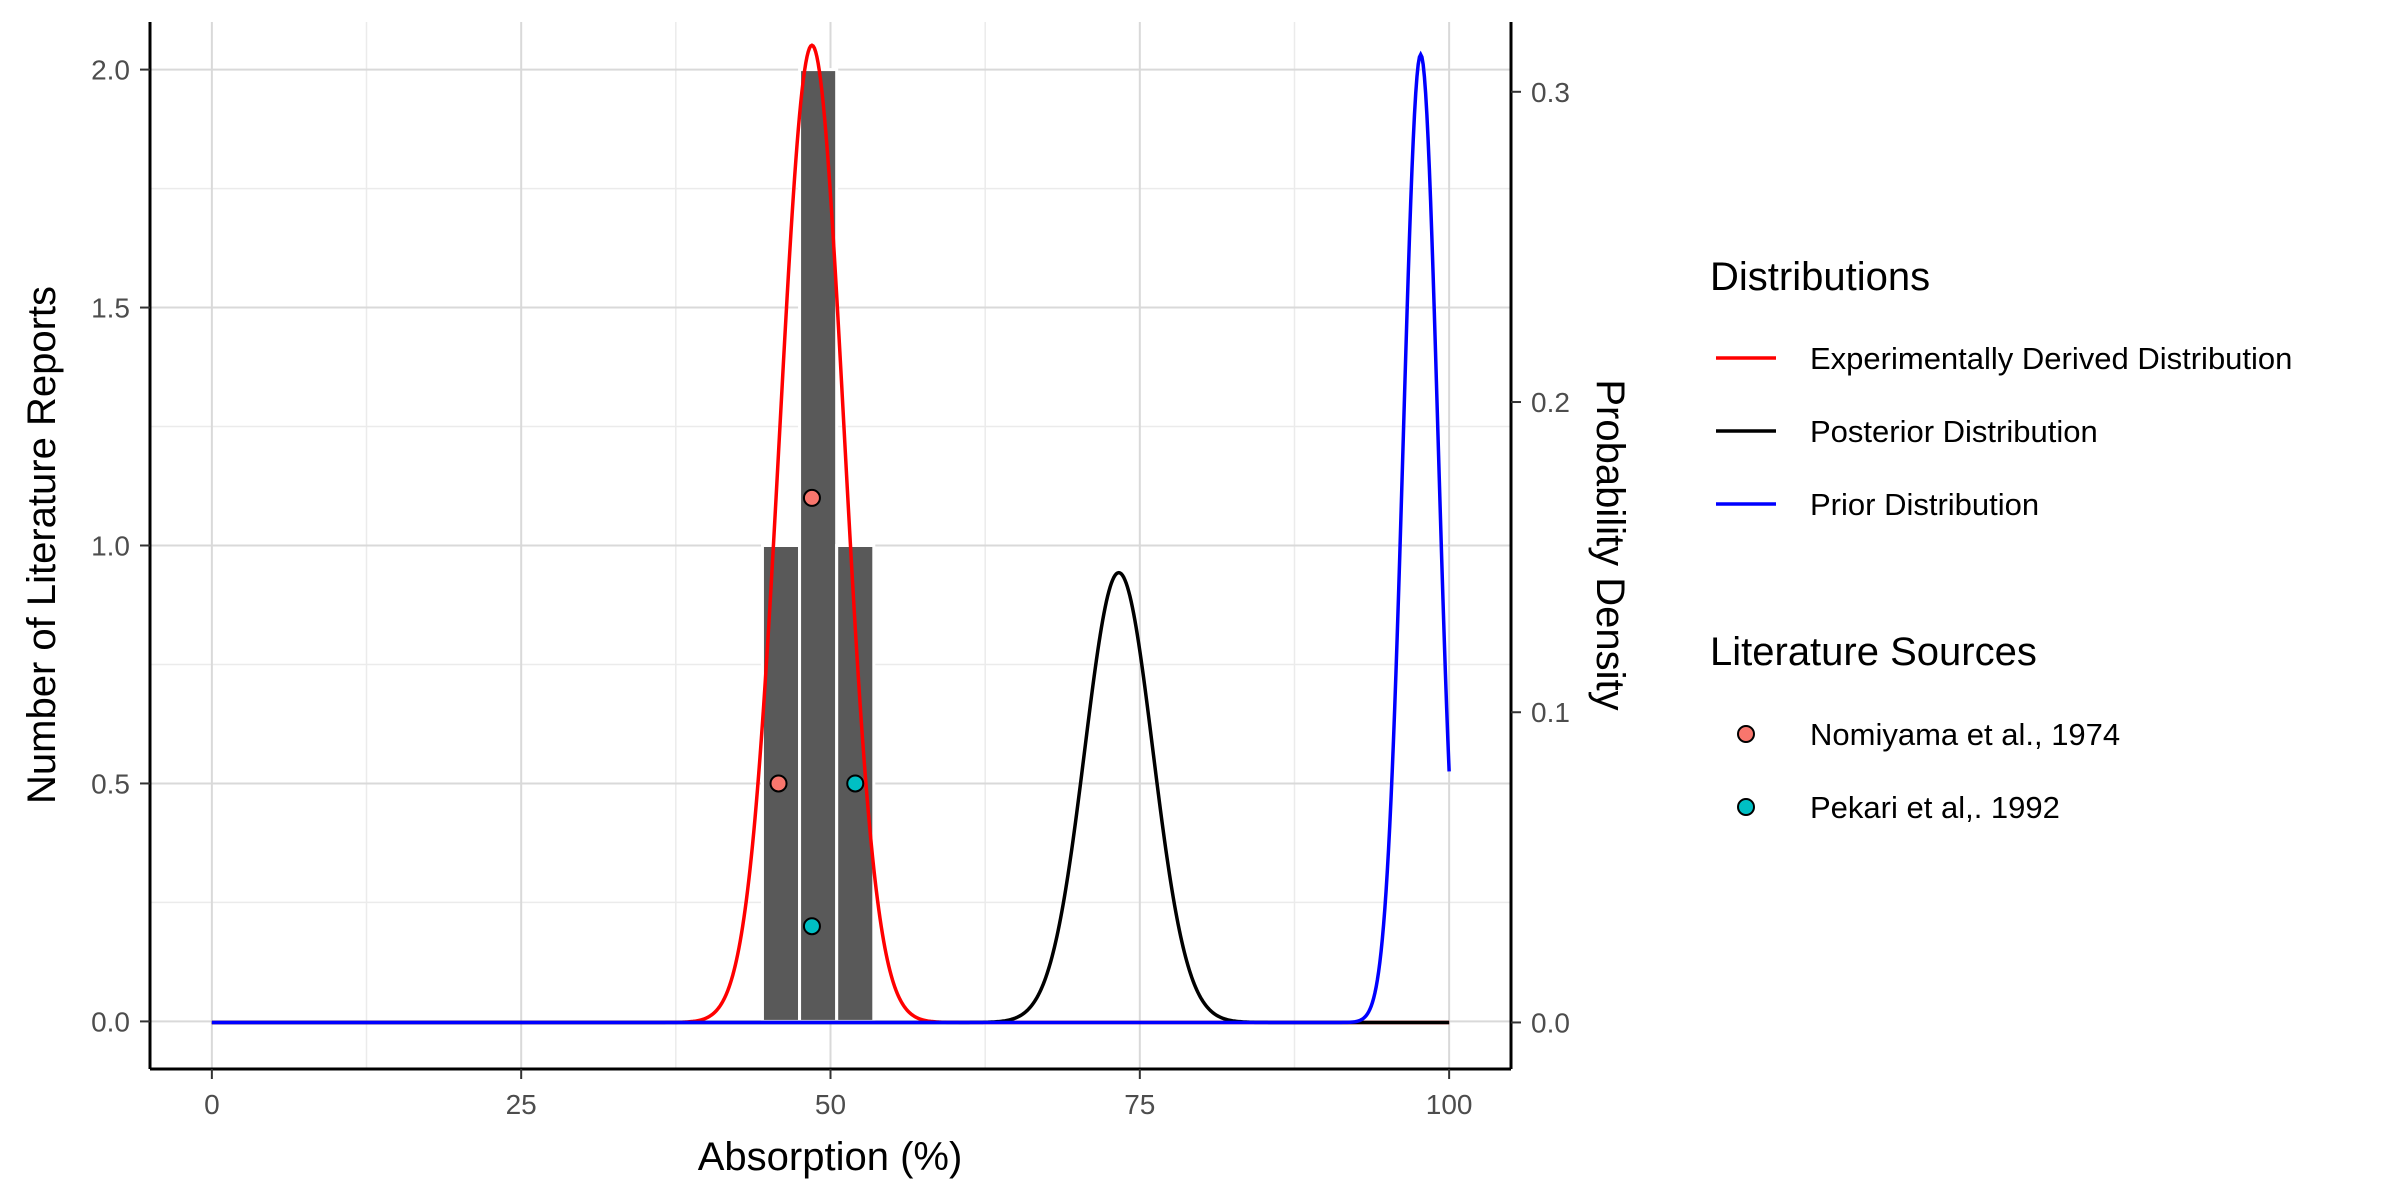  Describe the element at coordinates (110, 1021) in the screenshot. I see `y-tick-label: 0.0` at that location.